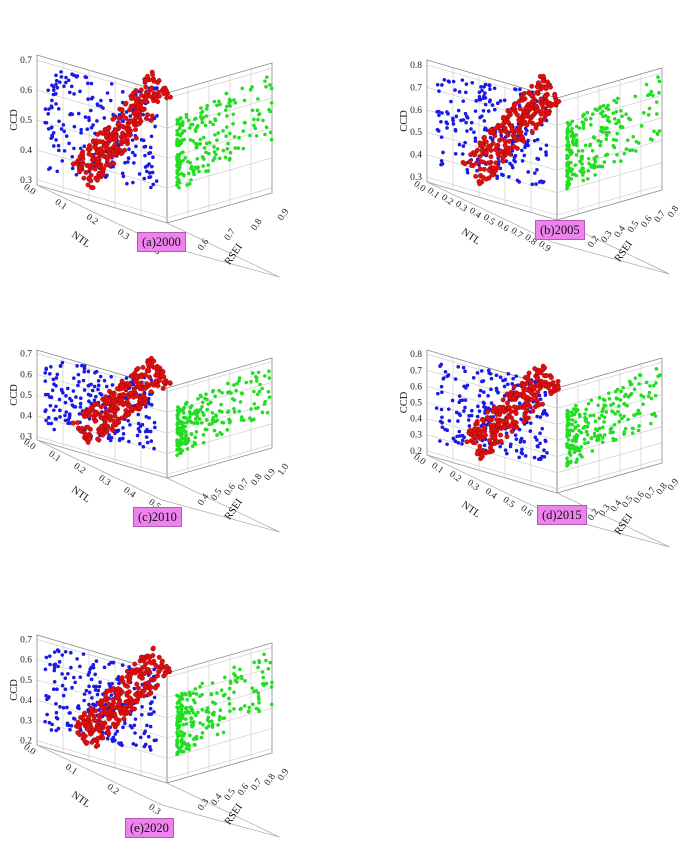 This screenshot has height=847, width=699. I want to click on ntl-tick-label: 0.3, so click(155, 809).